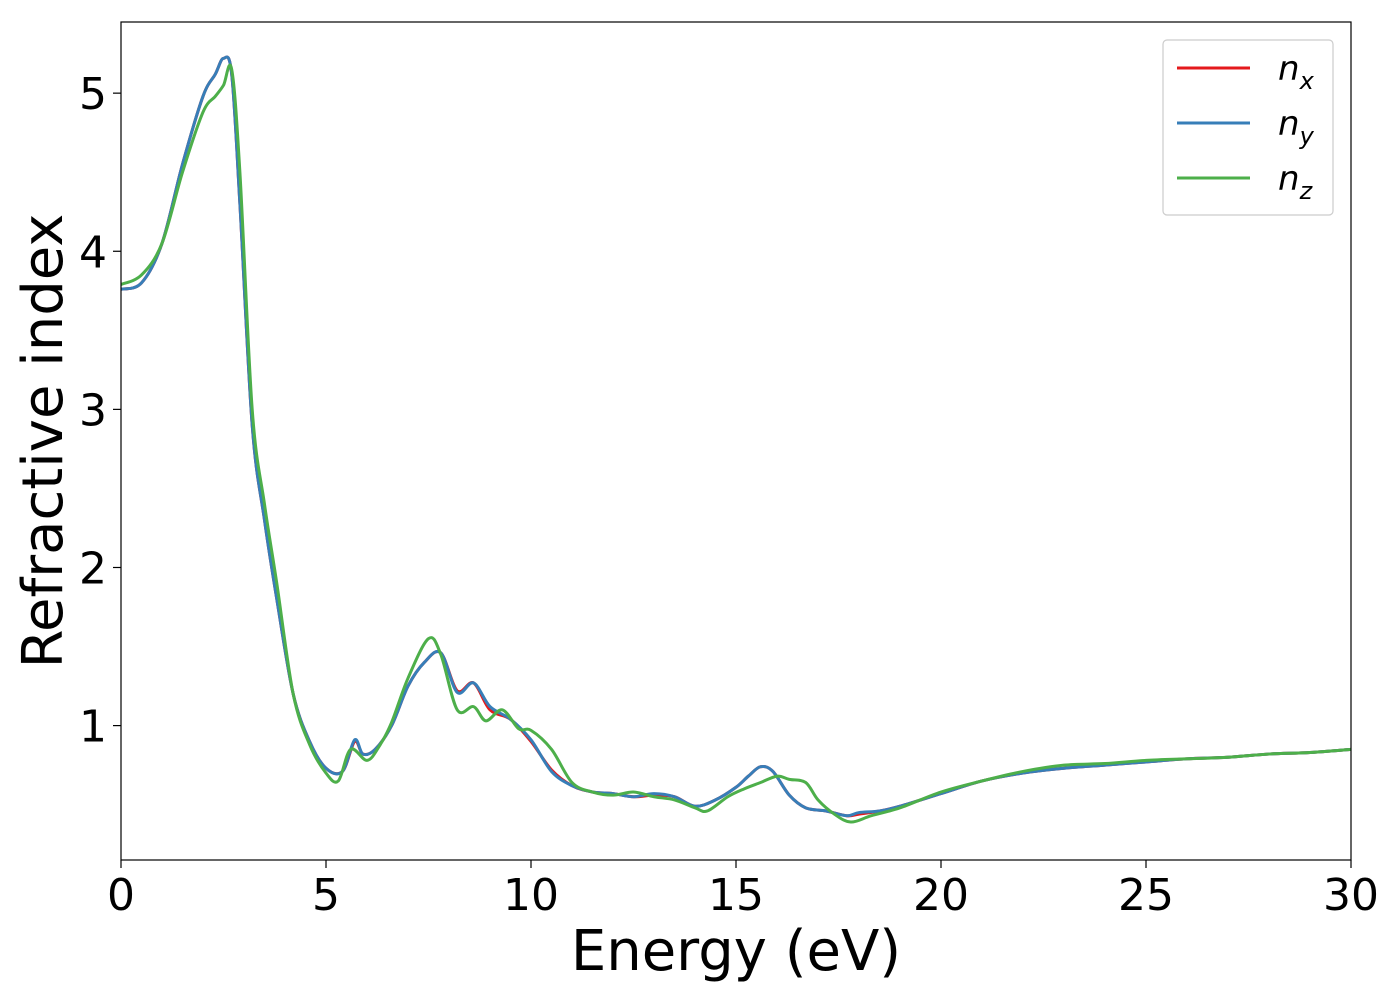 This screenshot has width=1400, height=1000. I want to click on y-axis: 1 2 3 4 5, so click(100, 411).